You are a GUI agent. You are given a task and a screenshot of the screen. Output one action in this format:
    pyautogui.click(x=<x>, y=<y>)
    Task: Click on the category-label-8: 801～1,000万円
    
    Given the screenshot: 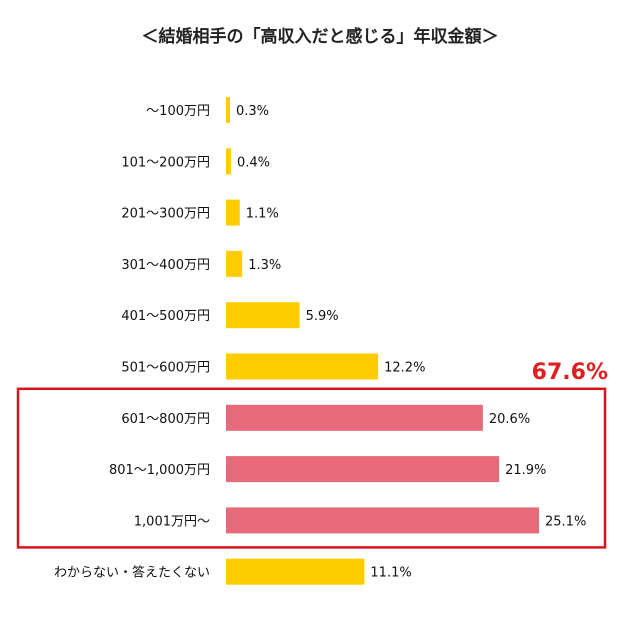 What is the action you would take?
    pyautogui.click(x=159, y=470)
    